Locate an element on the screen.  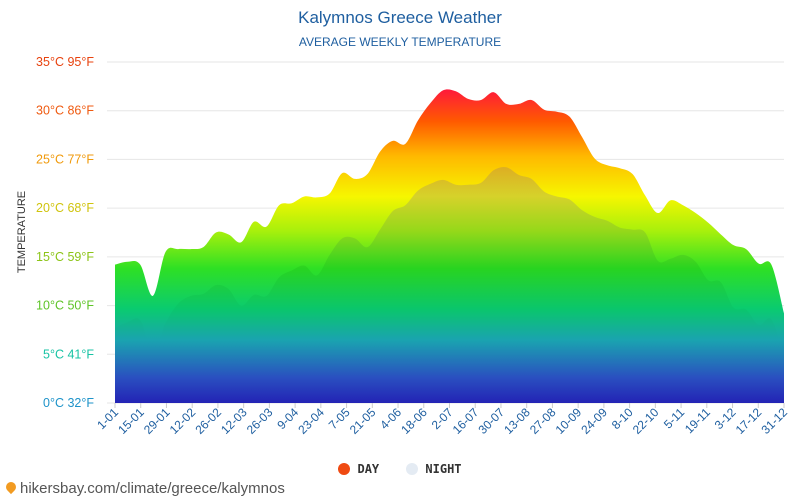
y-tick-label: 30°C 86°F is located at coordinates (65, 111).